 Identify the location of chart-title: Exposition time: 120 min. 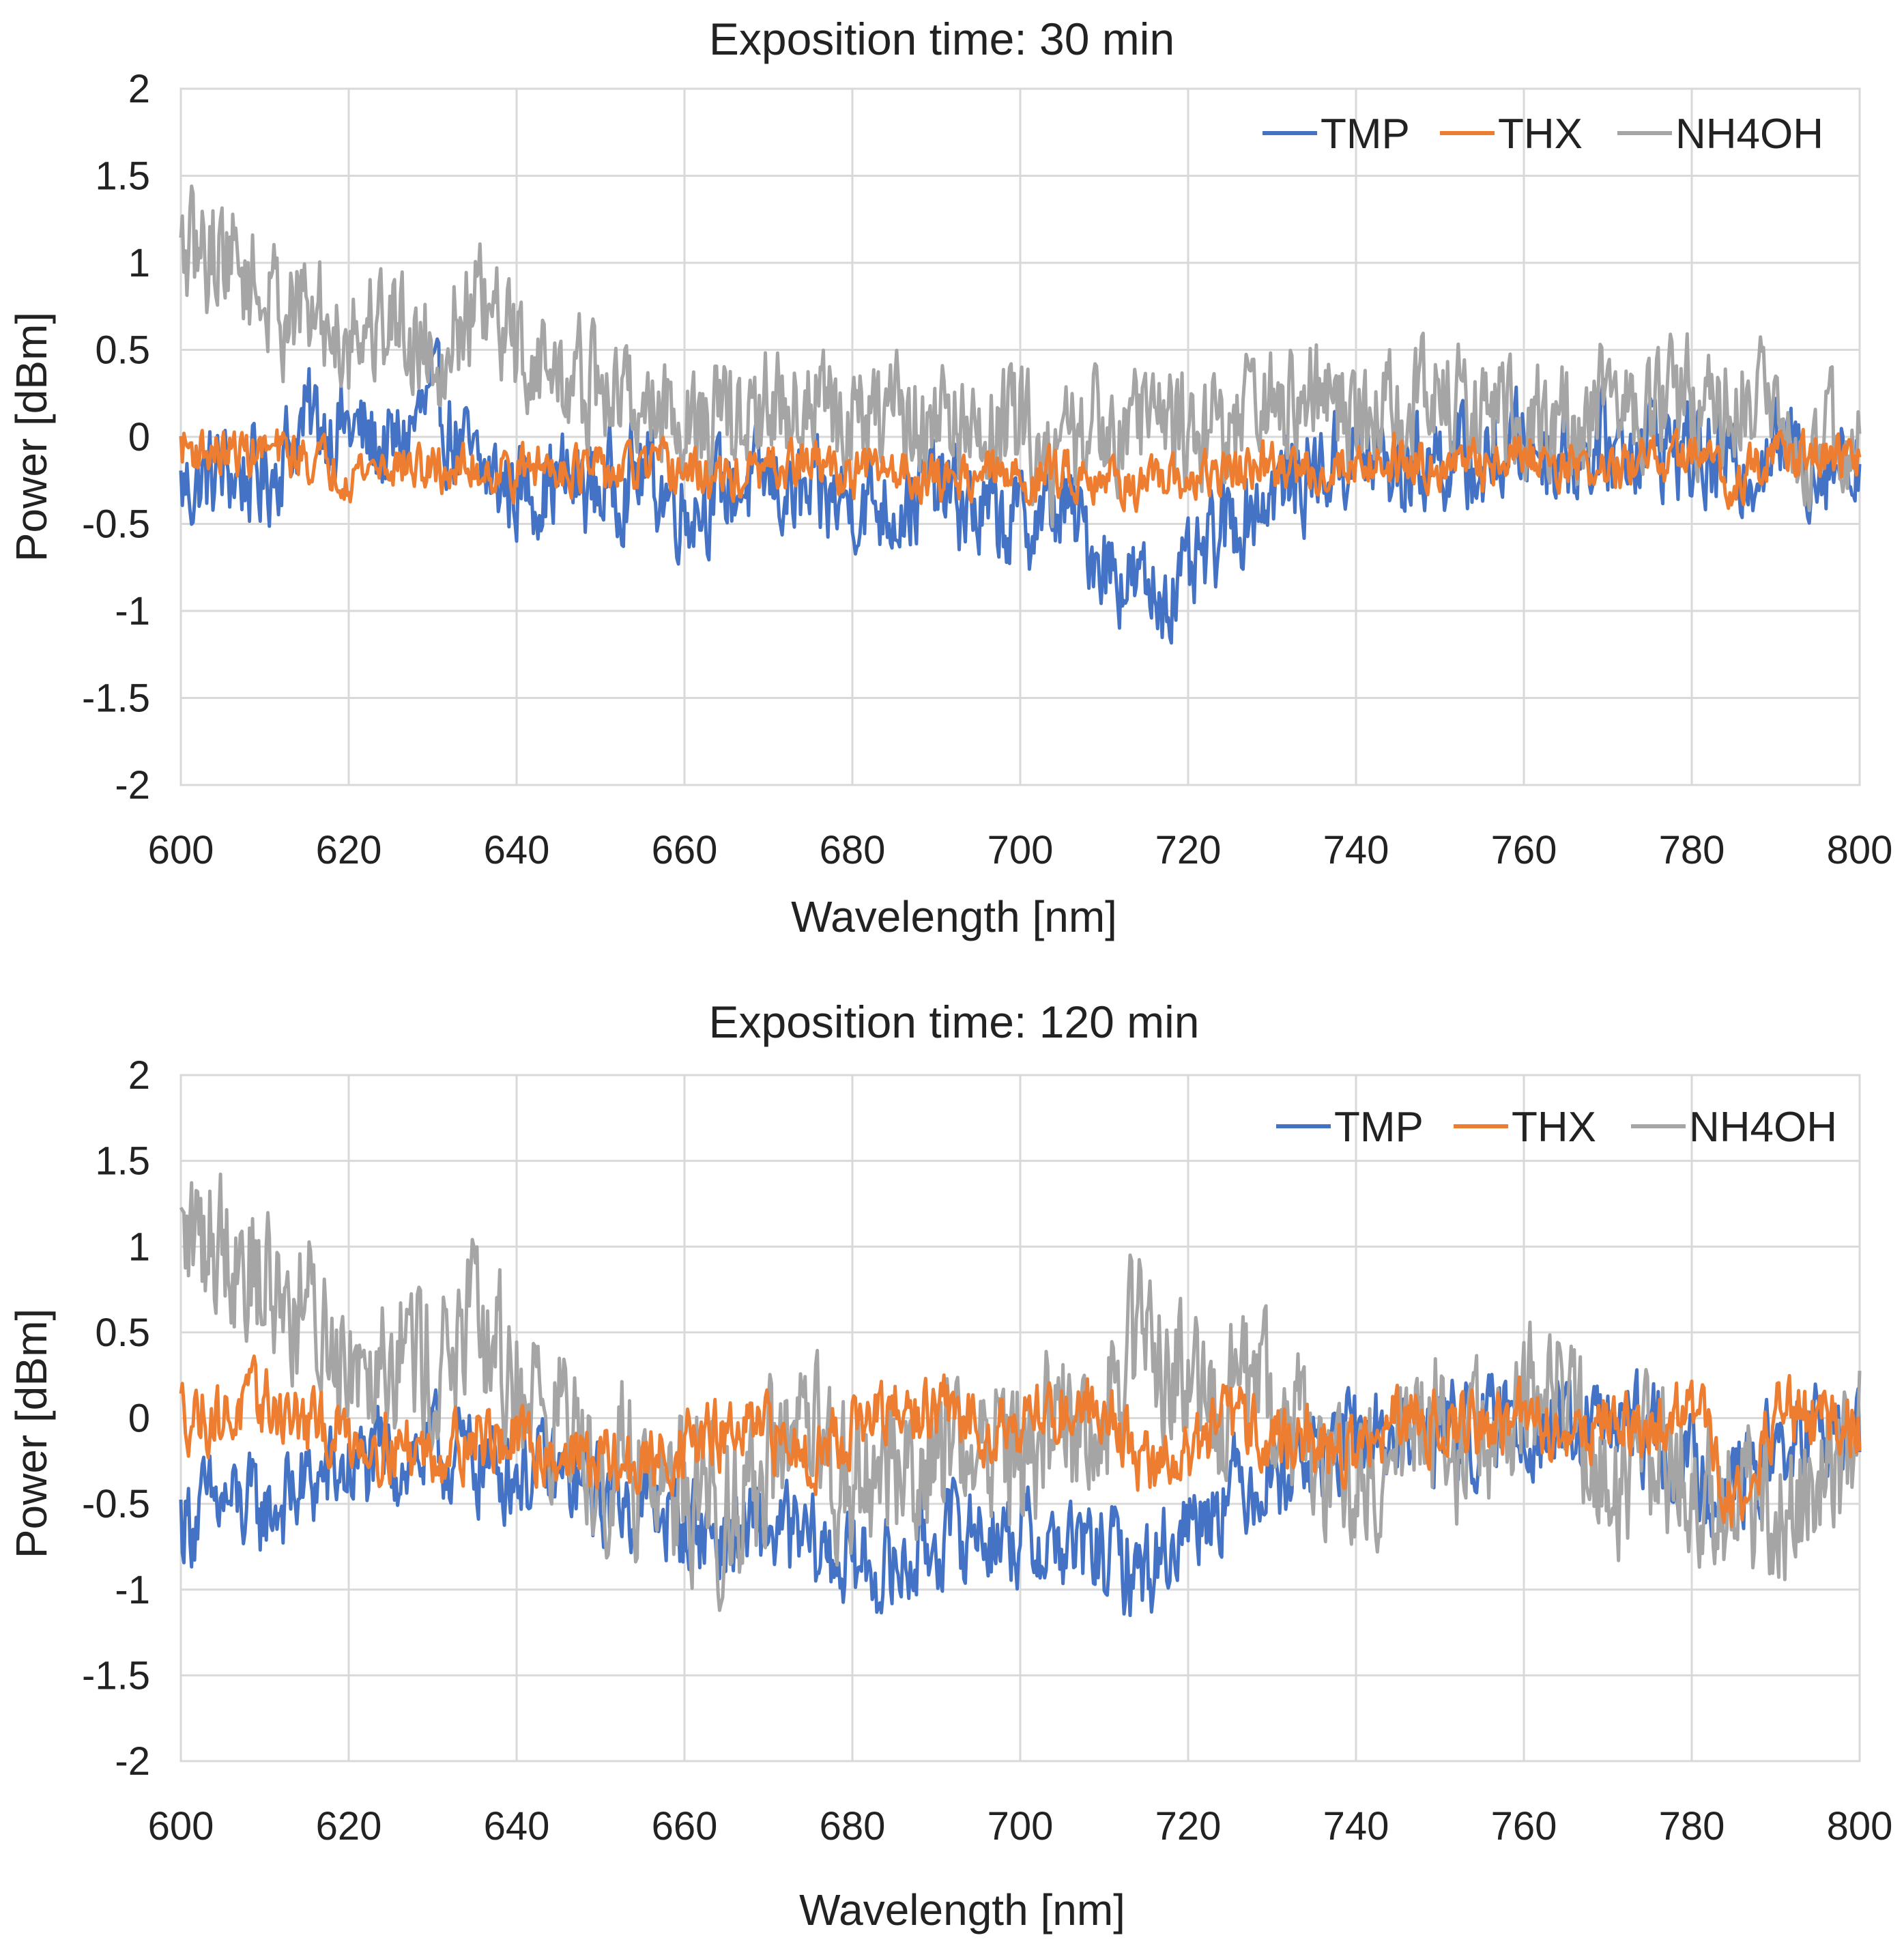
(953, 1022).